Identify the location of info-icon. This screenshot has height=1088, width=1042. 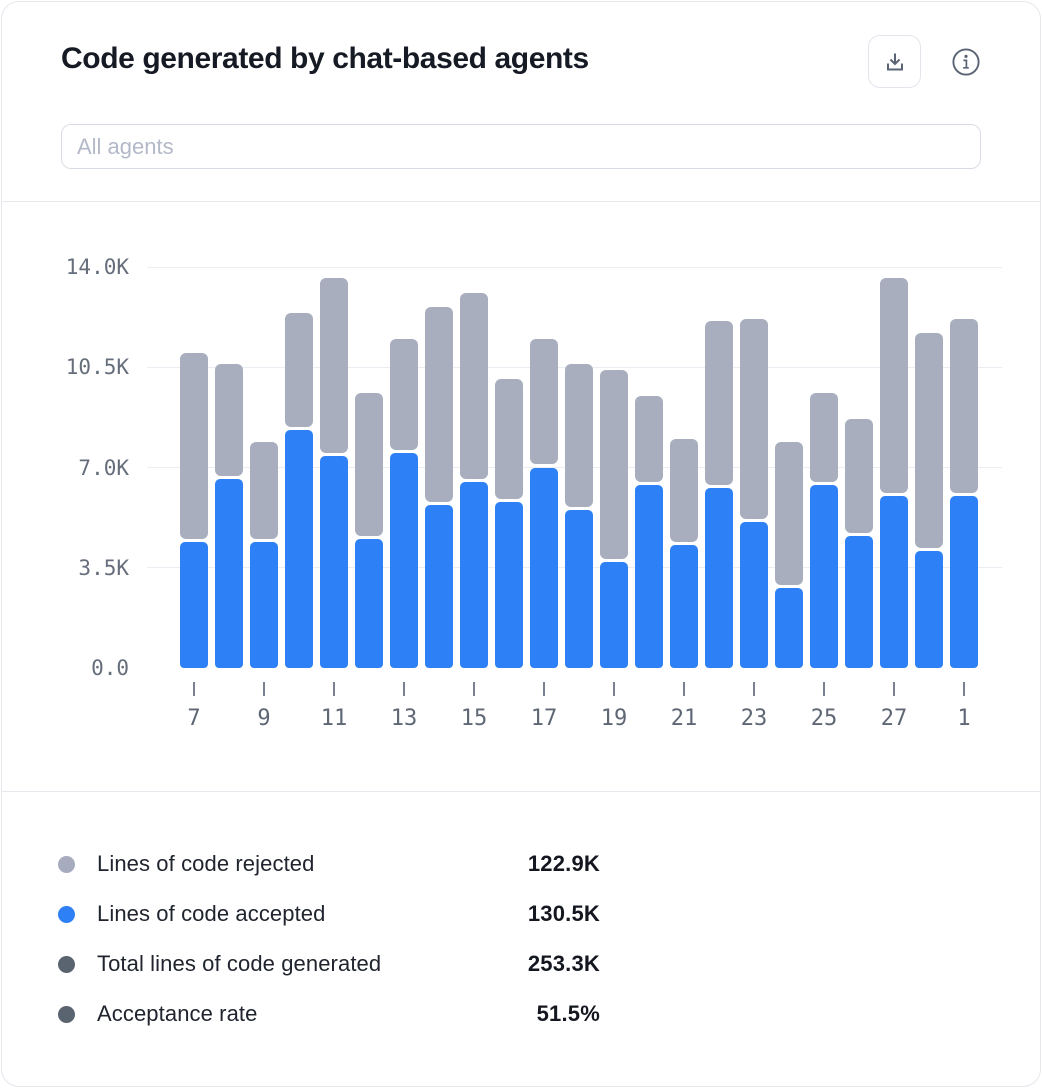
(966, 62).